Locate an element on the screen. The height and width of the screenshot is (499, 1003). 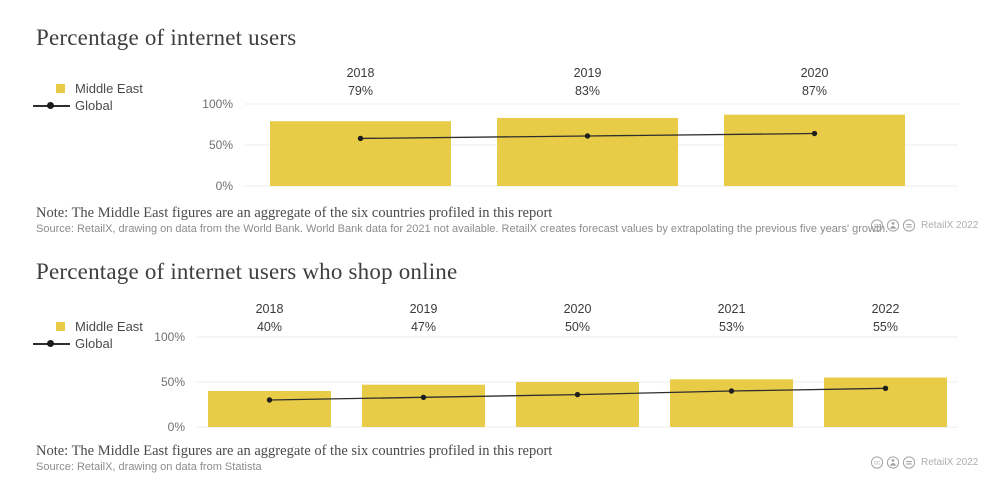
chart1-legend: Middle East Global is located at coordinates (123, 97).